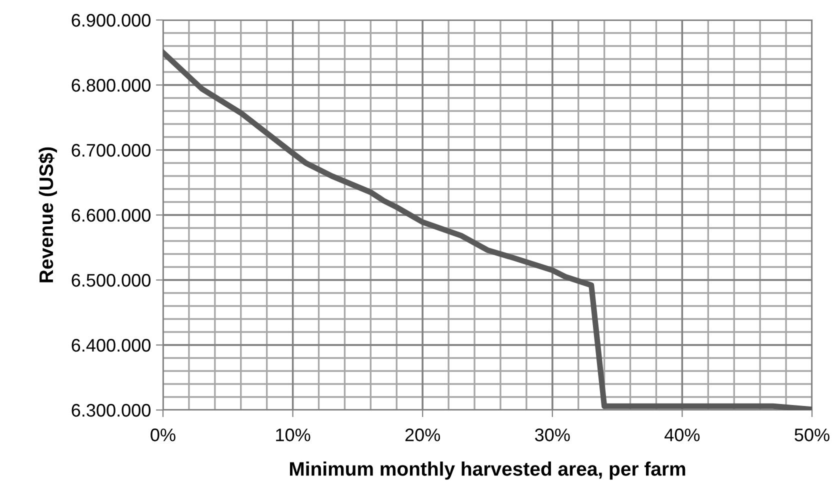  I want to click on y-tick-label: 6.900.000, so click(111, 20).